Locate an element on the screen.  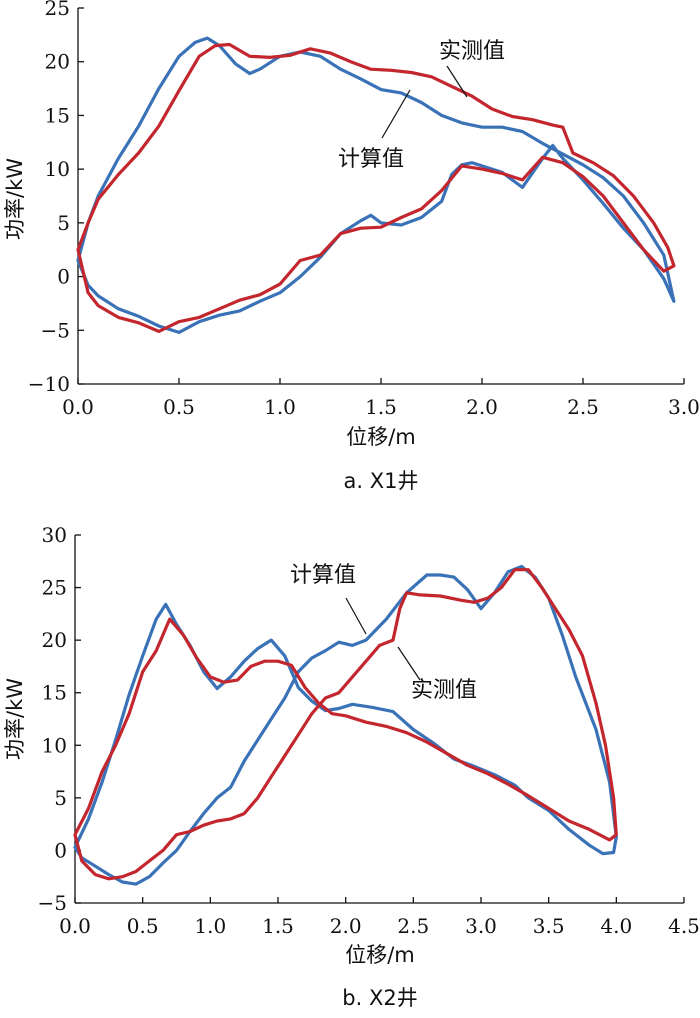
chart-caption: b. X2井 is located at coordinates (379, 998).